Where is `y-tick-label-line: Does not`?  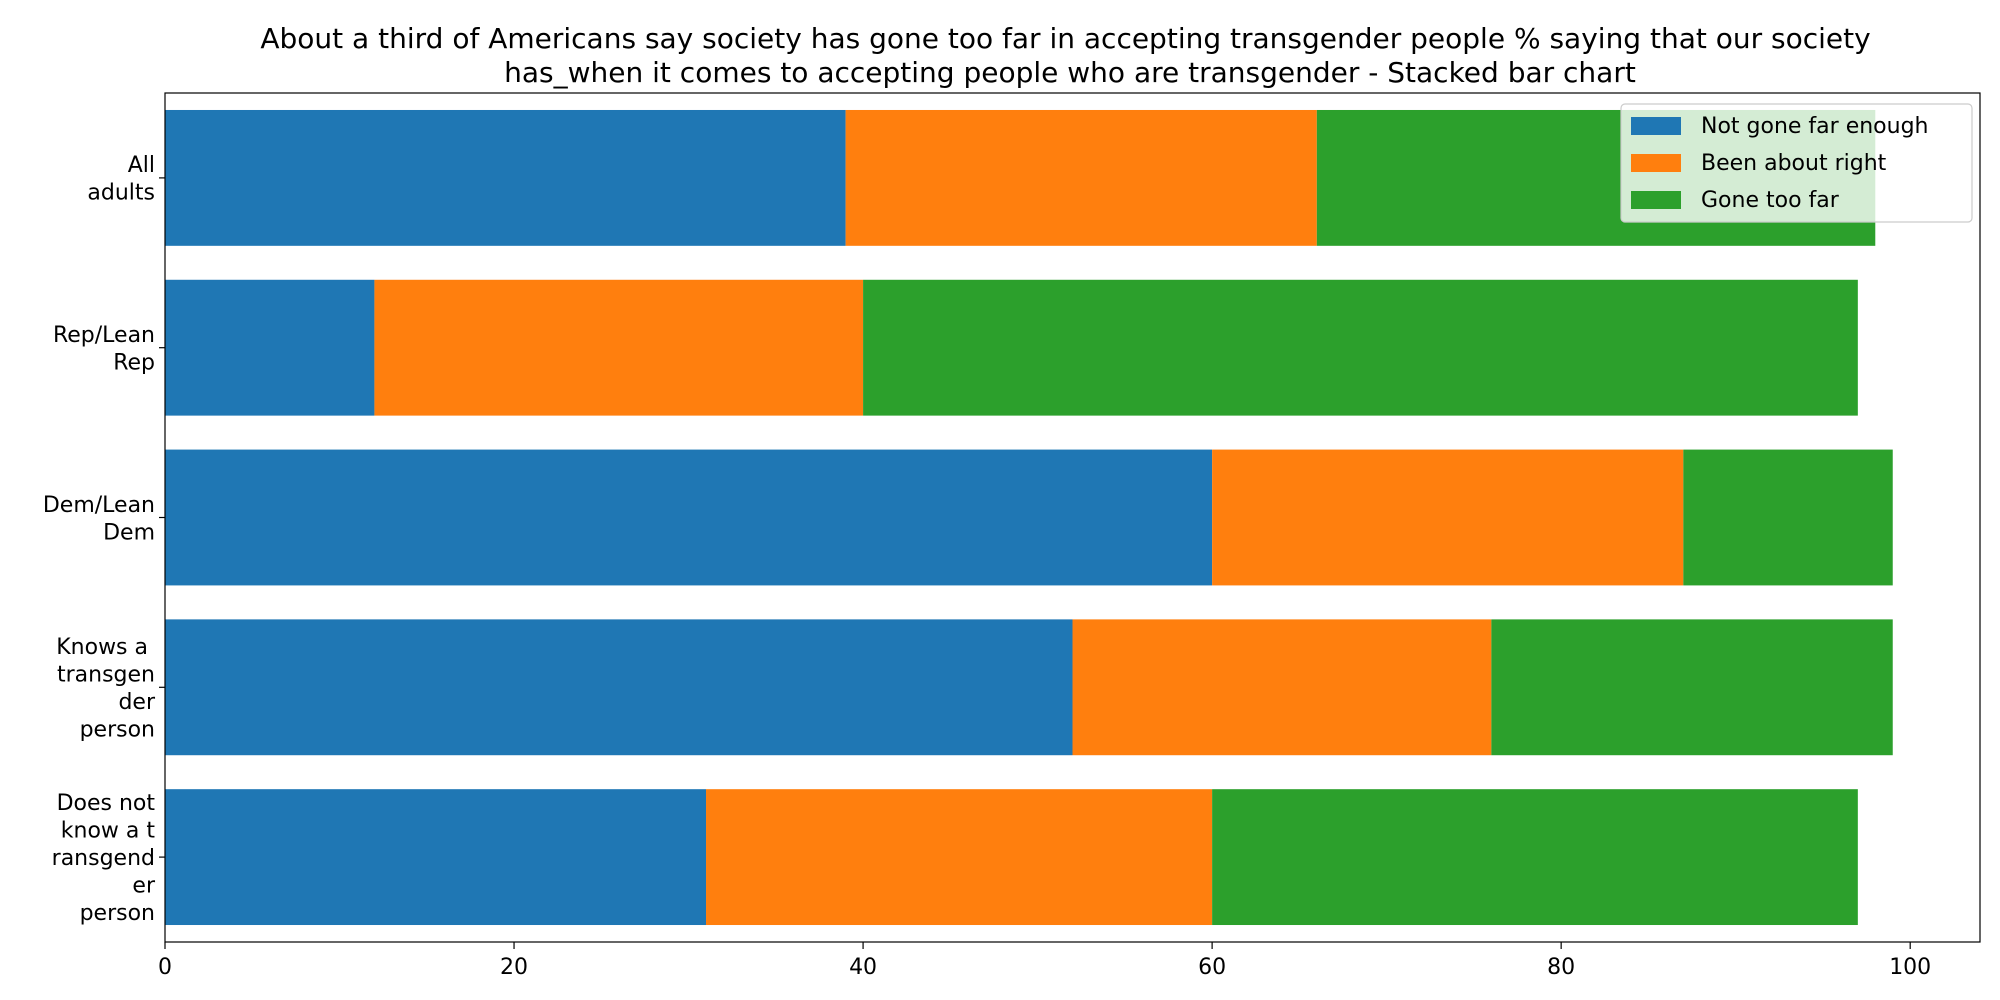 y-tick-label-line: Does not is located at coordinates (106, 803).